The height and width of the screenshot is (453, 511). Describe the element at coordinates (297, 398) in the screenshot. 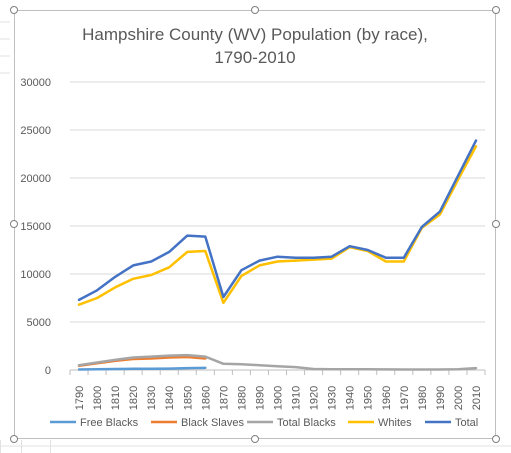

I see `x-tick-label: 1910` at that location.